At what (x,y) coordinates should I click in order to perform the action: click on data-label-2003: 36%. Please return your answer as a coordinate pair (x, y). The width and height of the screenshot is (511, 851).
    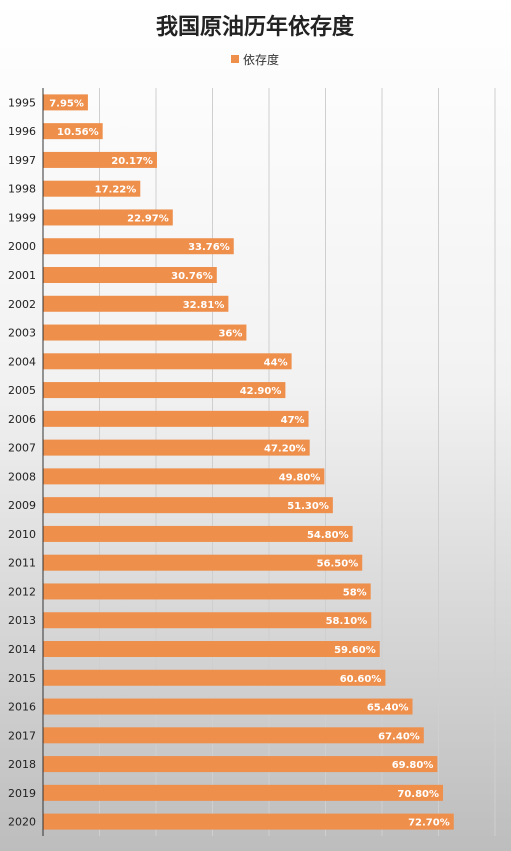
    Looking at the image, I should click on (230, 334).